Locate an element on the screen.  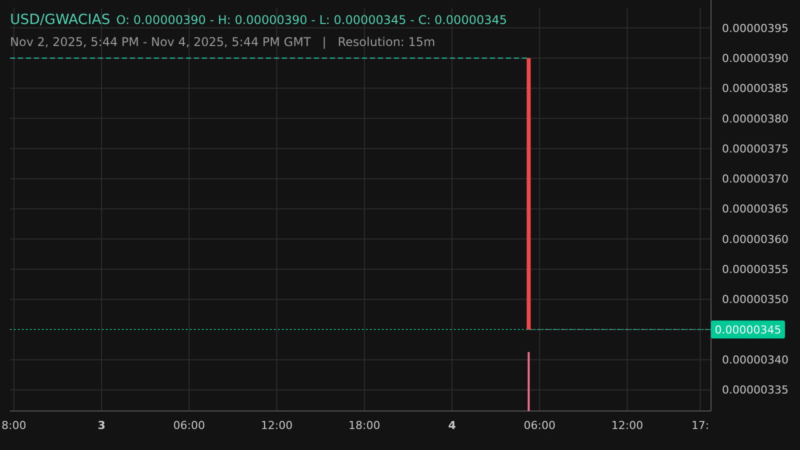
y-tick-label: 0.00000385 is located at coordinates (755, 89).